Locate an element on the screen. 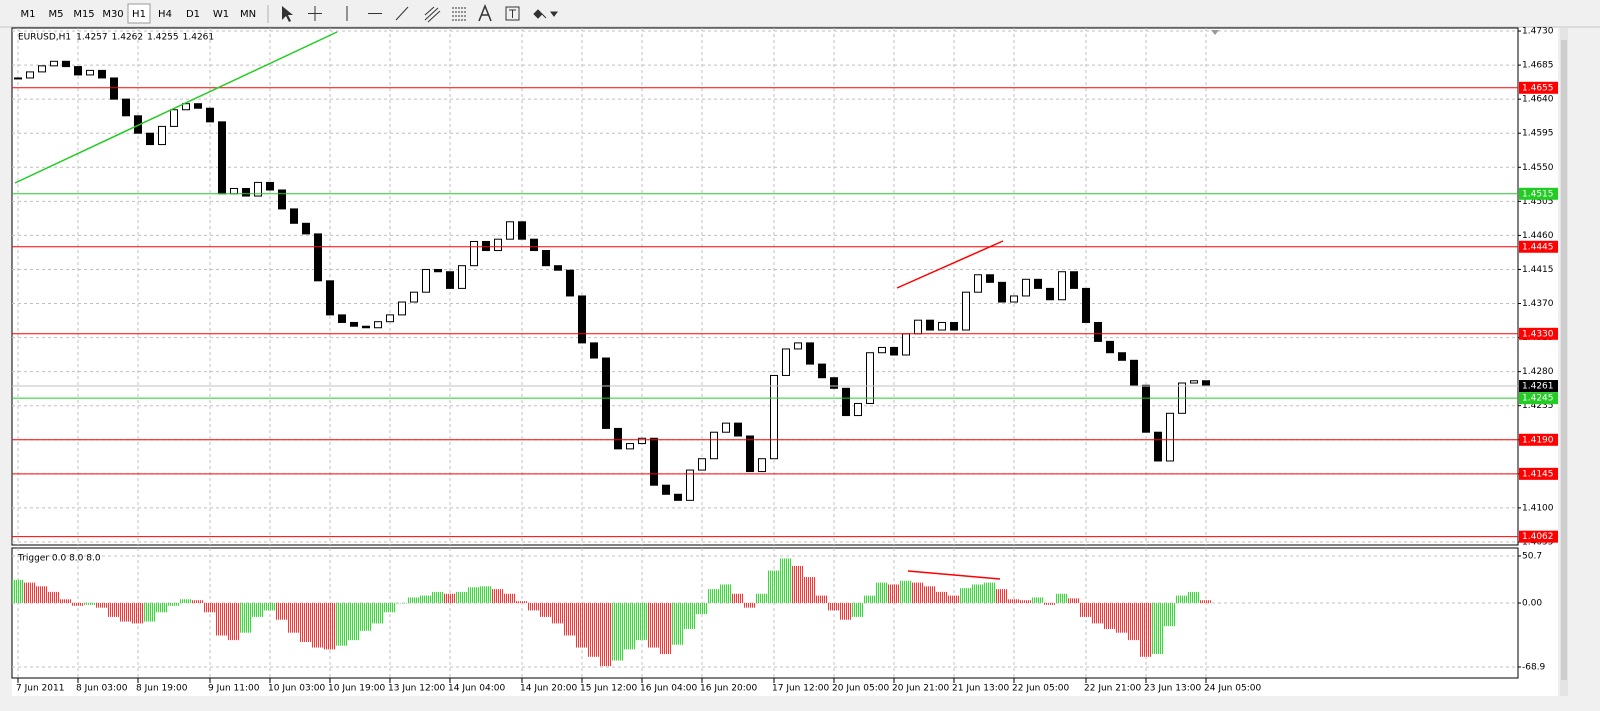 The width and height of the screenshot is (1600, 711). timeframe-button is located at coordinates (139, 13).